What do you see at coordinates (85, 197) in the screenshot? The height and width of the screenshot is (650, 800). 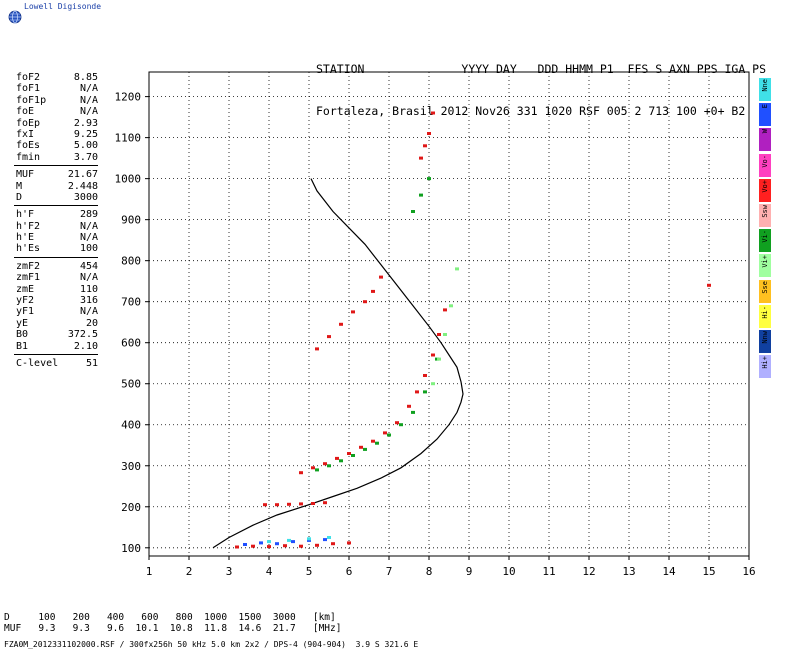 I see `param-value: 3000` at bounding box center [85, 197].